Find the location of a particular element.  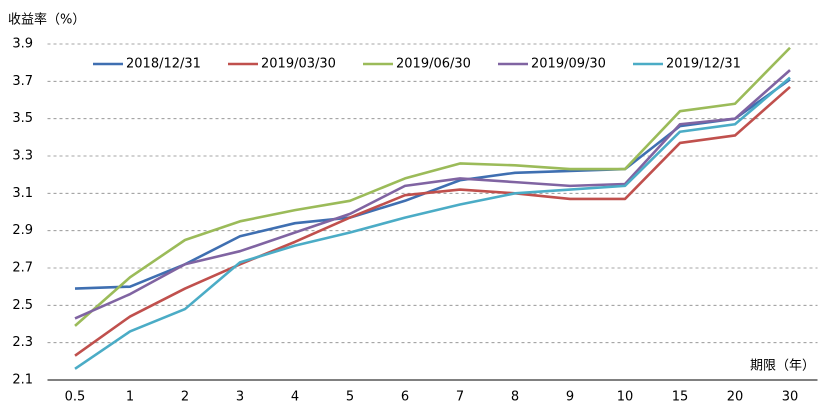

x-tick-label: 15 is located at coordinates (680, 396).